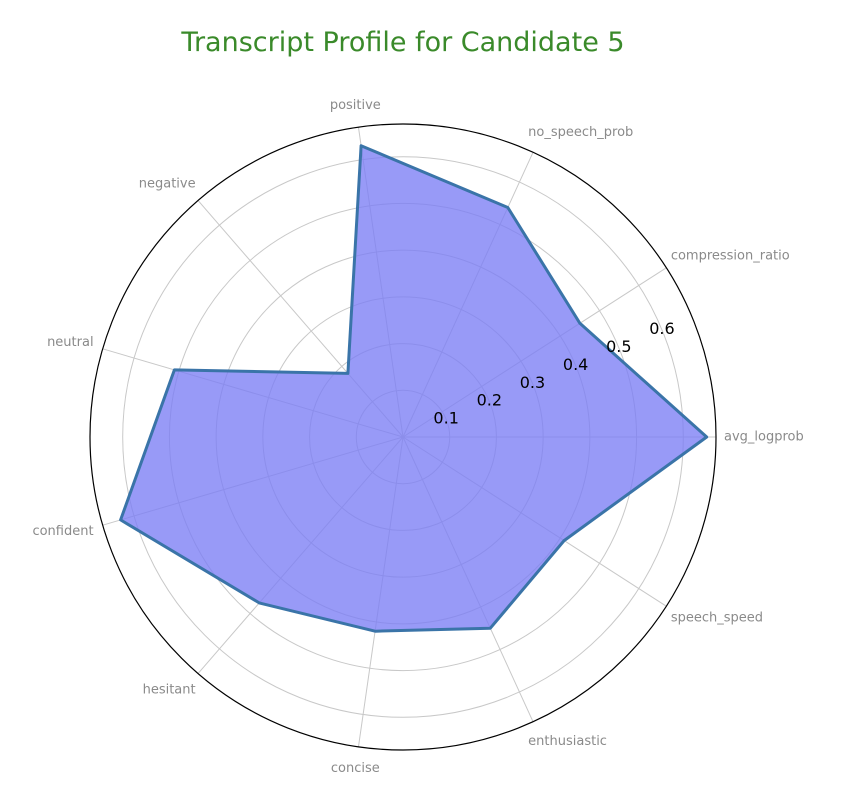 This screenshot has height=794, width=868. Describe the element at coordinates (355, 768) in the screenshot. I see `axis-label-concise: concise` at that location.